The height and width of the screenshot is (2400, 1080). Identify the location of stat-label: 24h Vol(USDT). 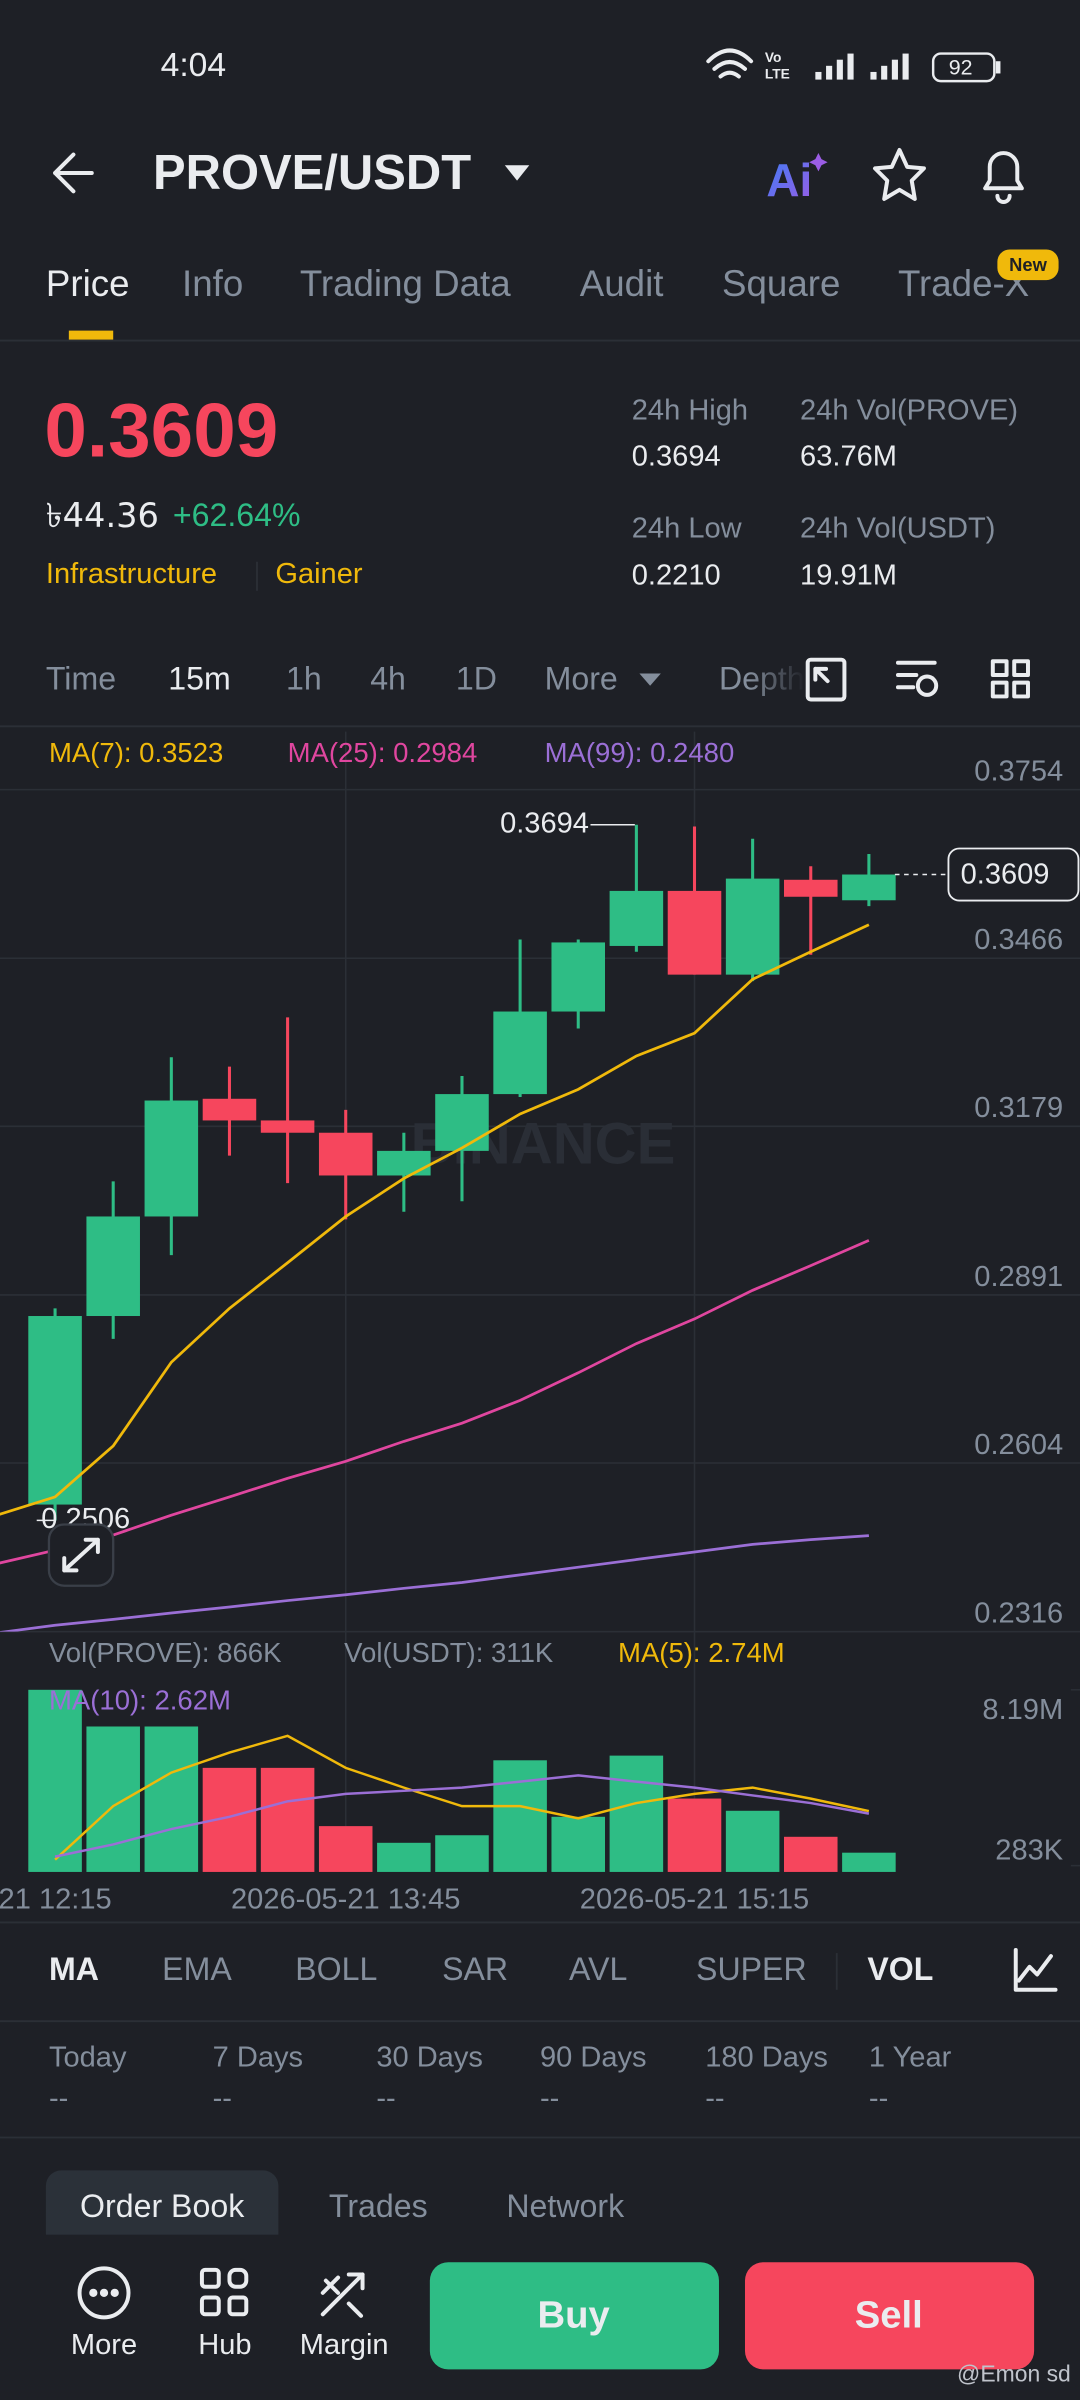
(897, 528).